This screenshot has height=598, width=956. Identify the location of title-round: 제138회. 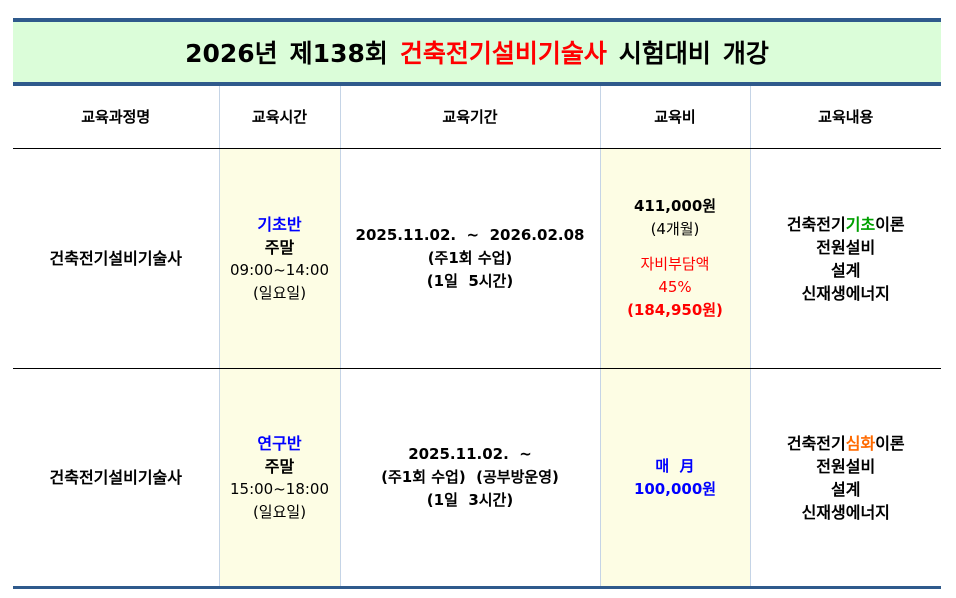
(338, 53).